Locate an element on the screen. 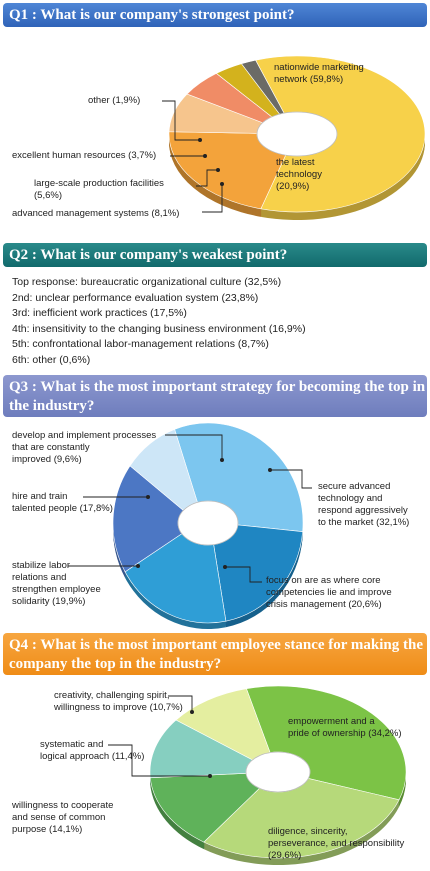 This screenshot has width=430, height=871. q3-leader-labor-dot is located at coordinates (138, 566).